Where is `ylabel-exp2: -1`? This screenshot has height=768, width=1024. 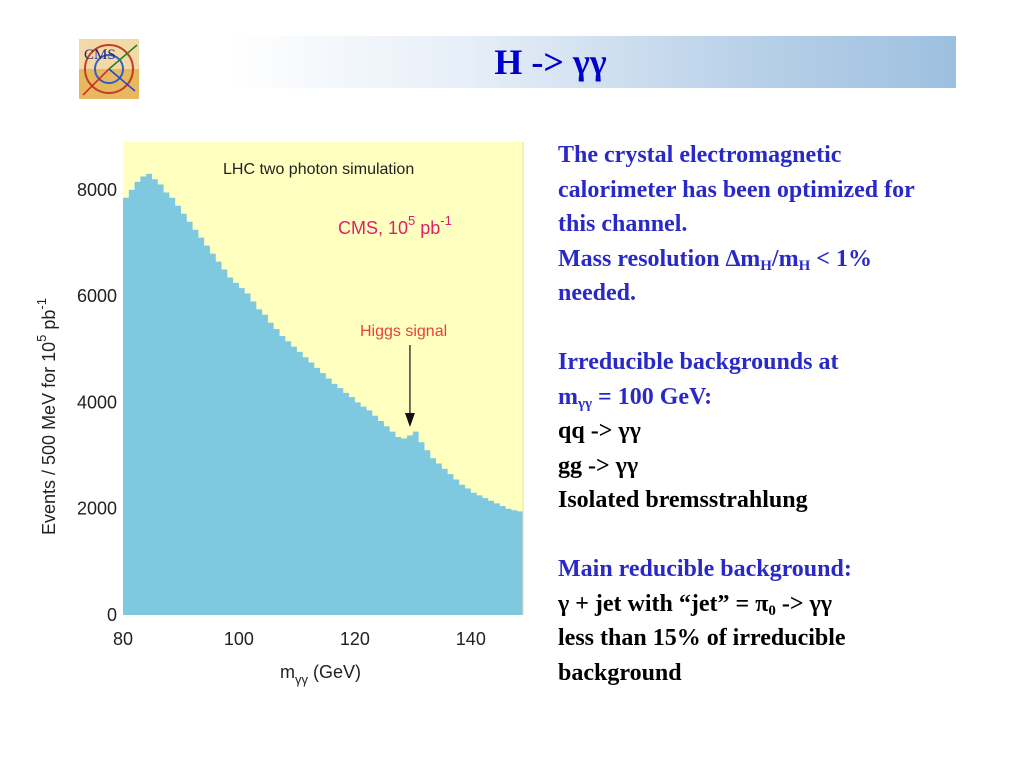 ylabel-exp2: -1 is located at coordinates (41, 304).